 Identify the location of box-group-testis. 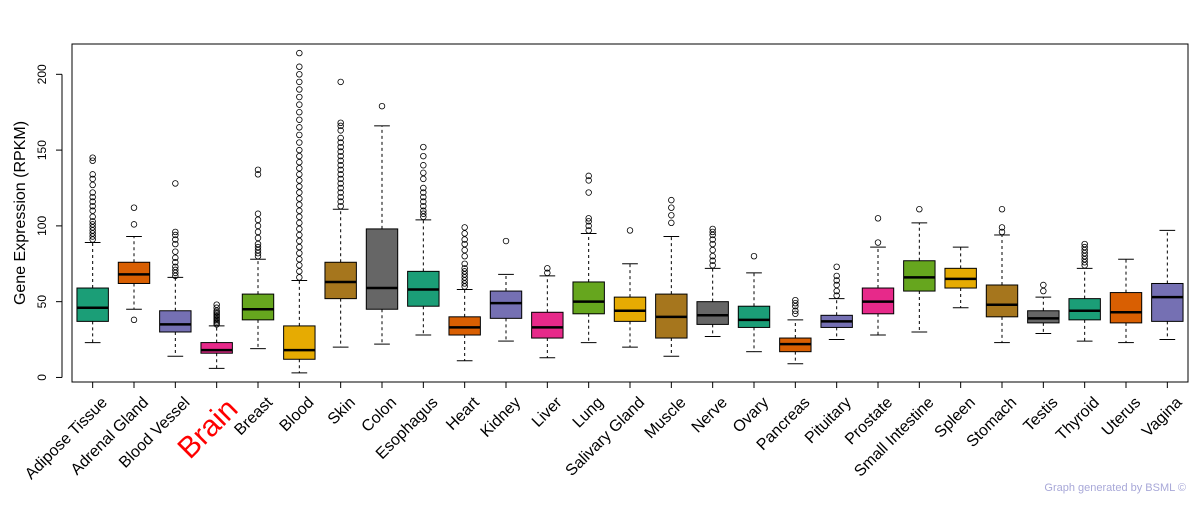
(1043, 307).